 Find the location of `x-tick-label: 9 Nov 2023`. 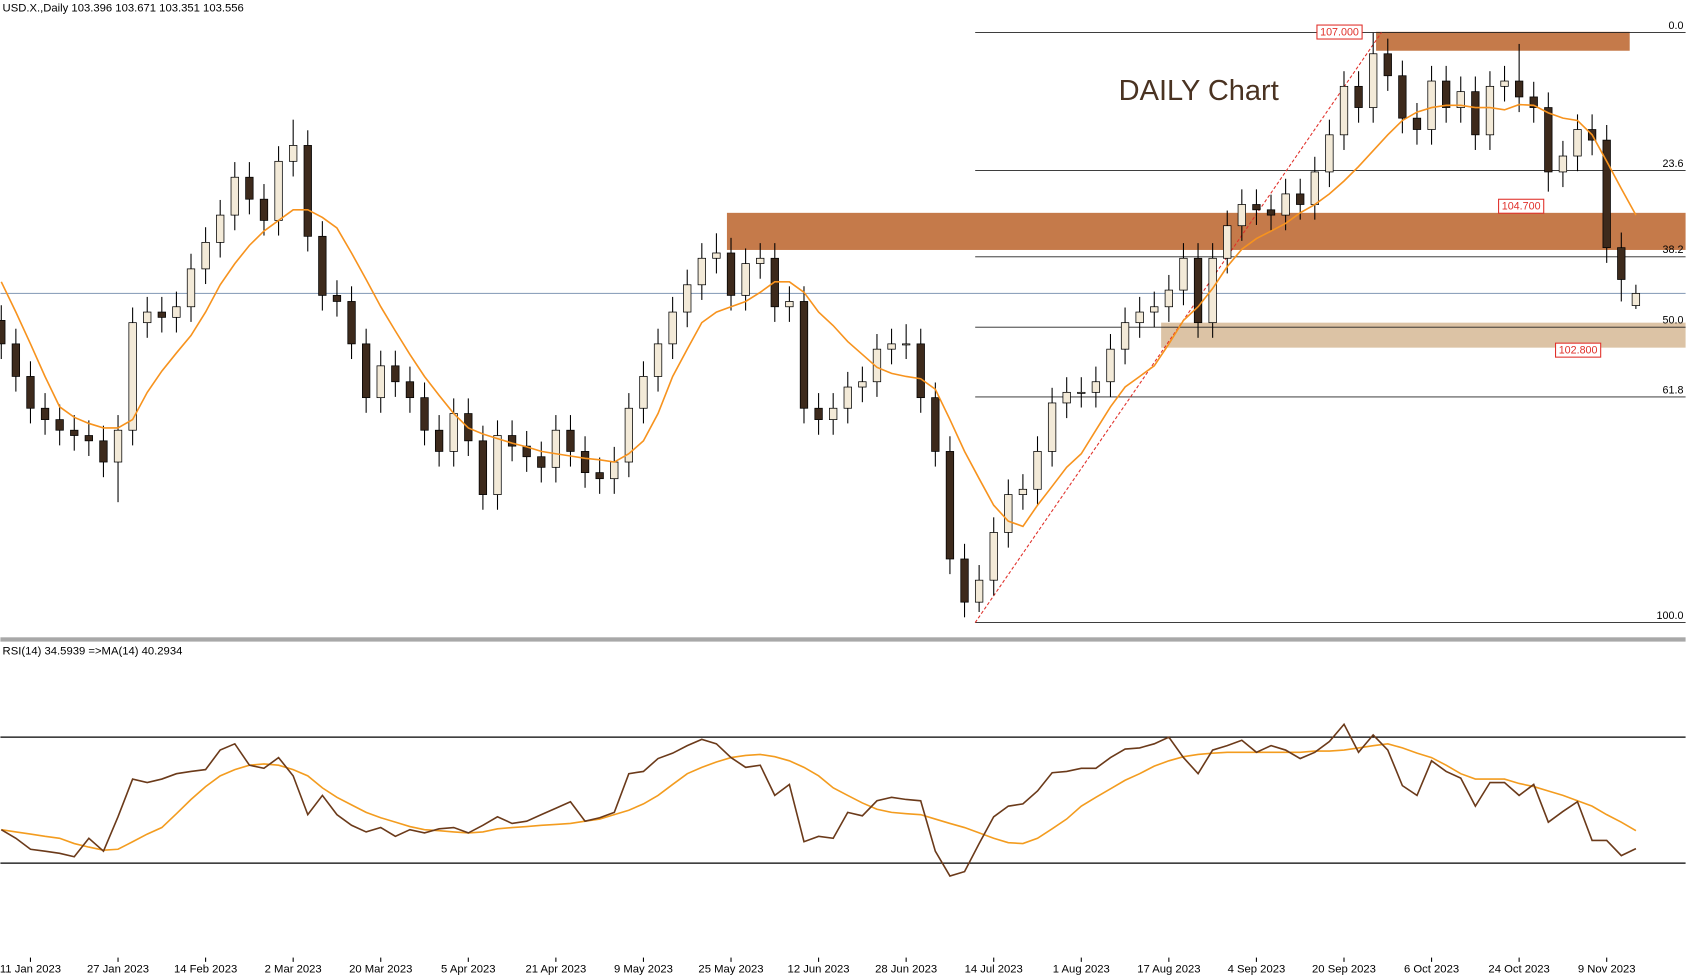

x-tick-label: 9 Nov 2023 is located at coordinates (1607, 969).